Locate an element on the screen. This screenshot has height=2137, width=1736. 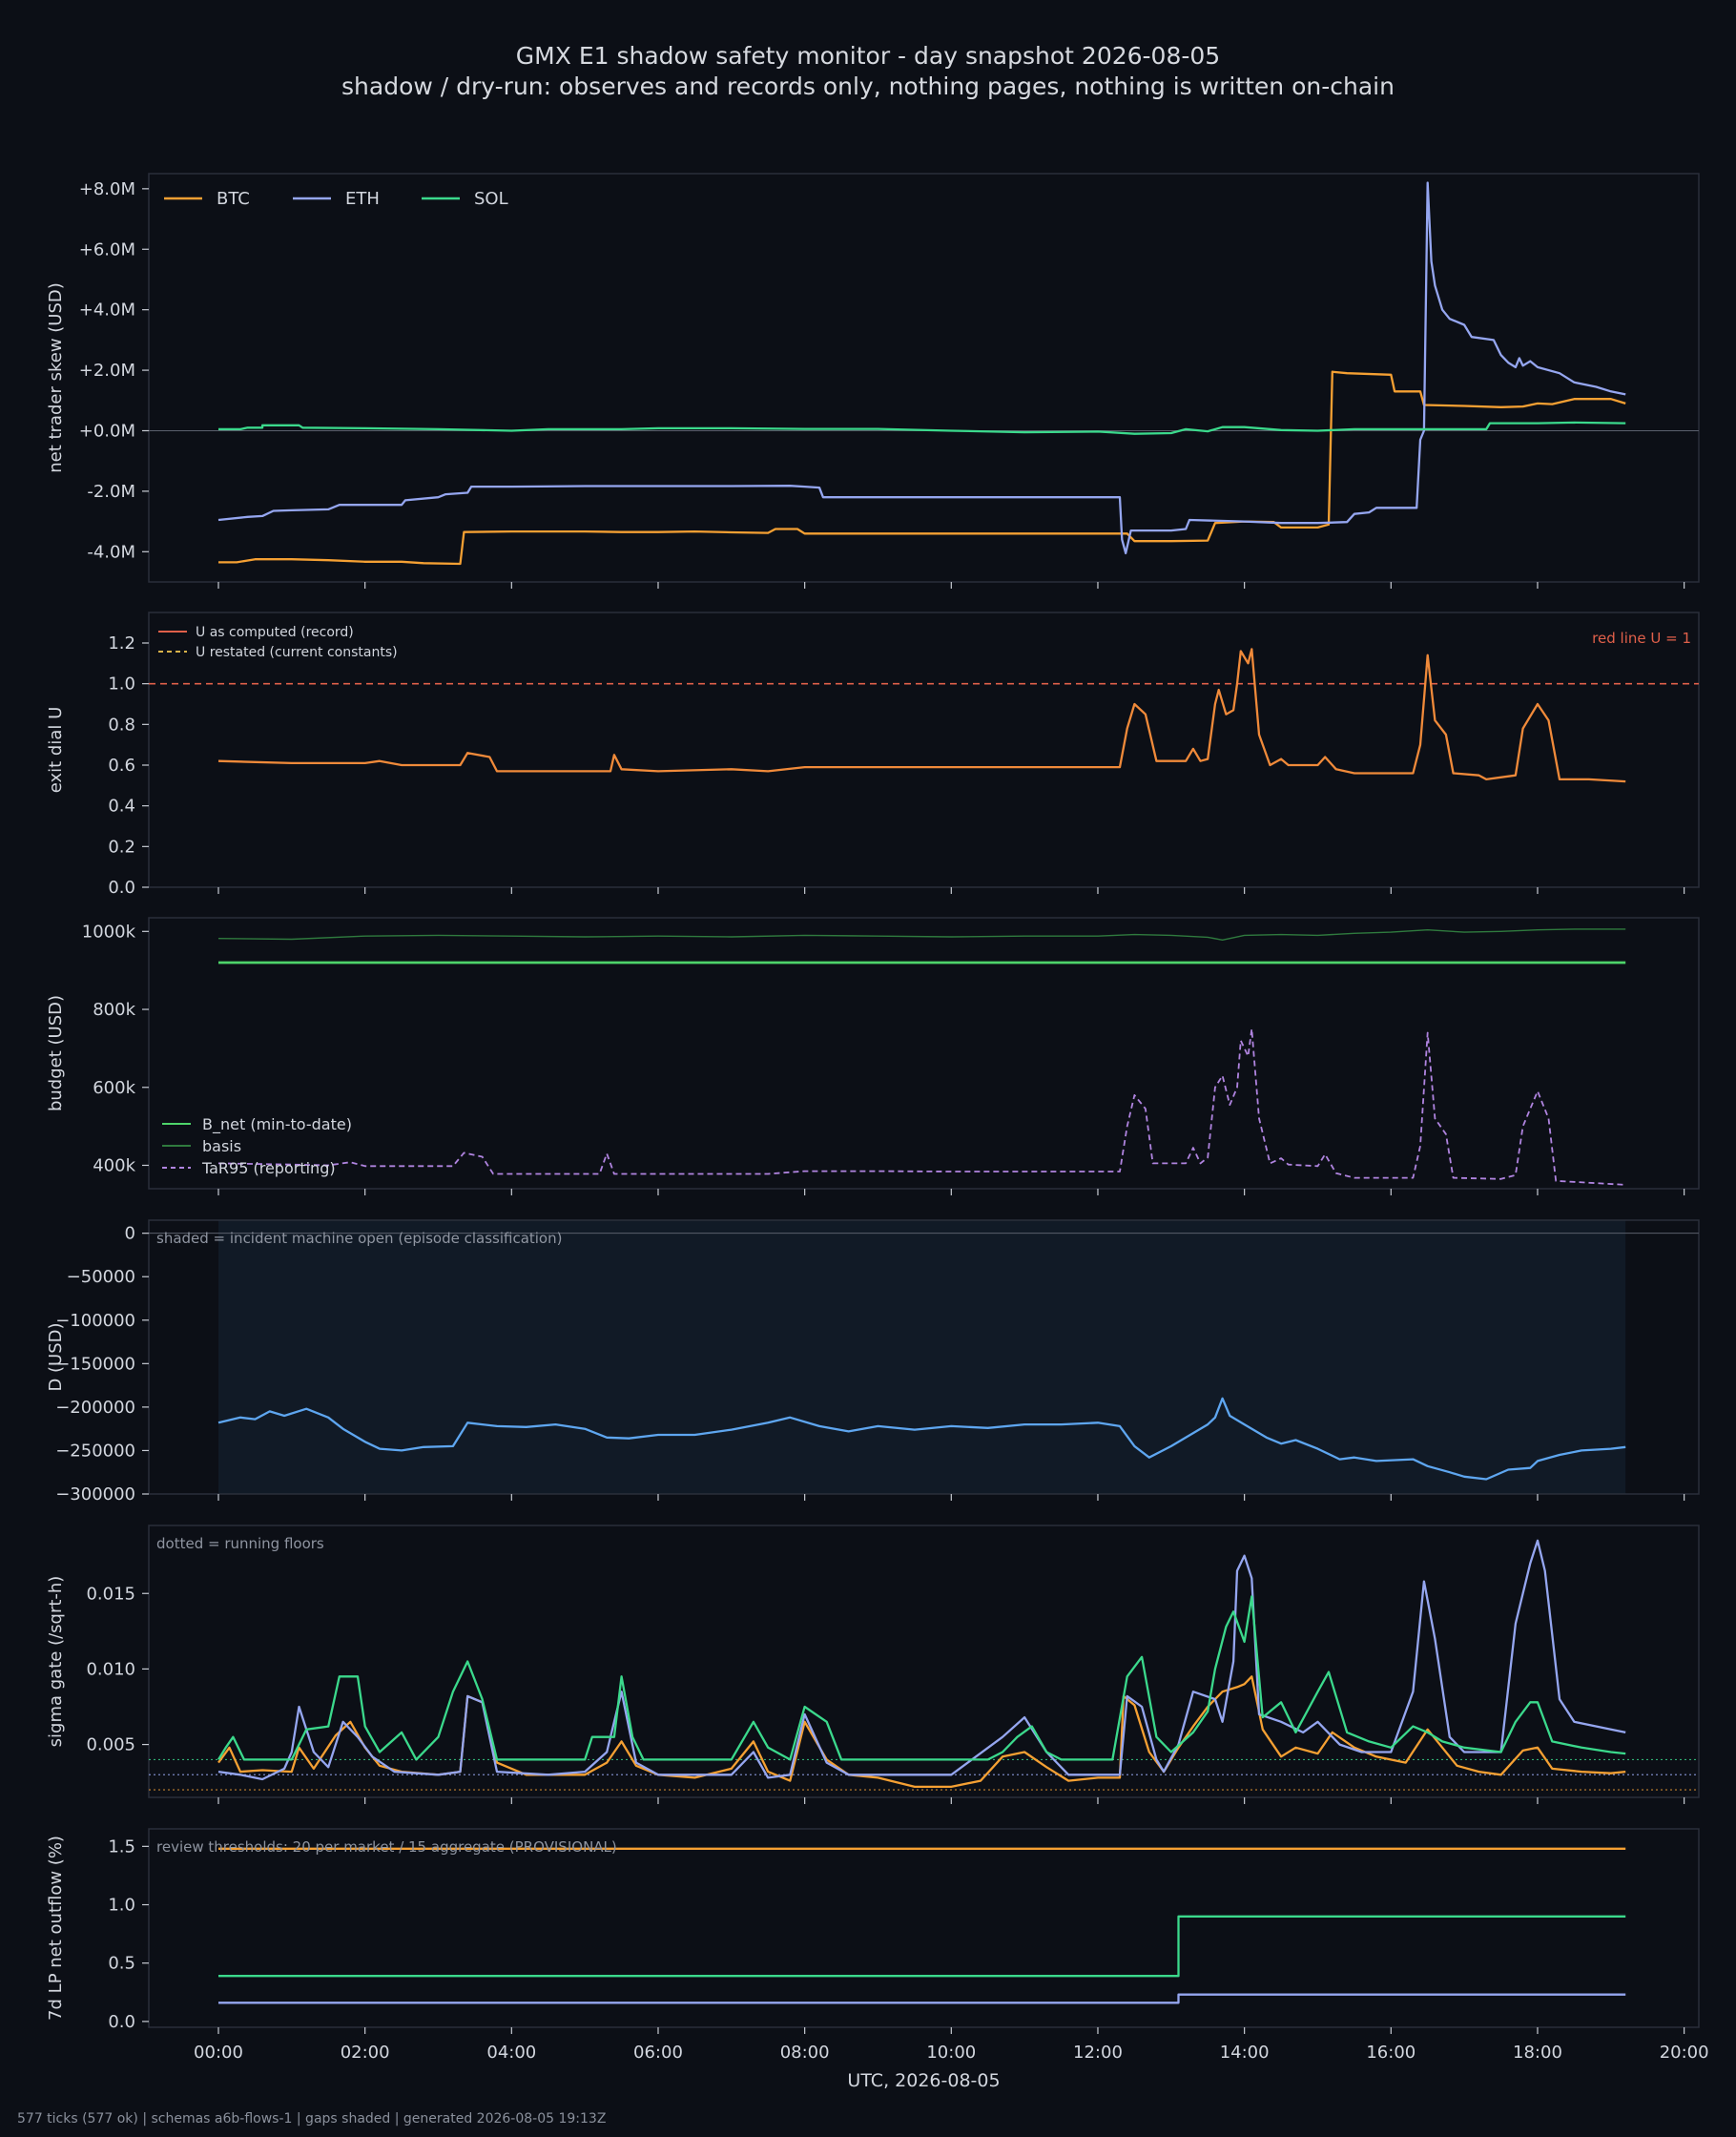
x-tick-label: 06:00 is located at coordinates (658, 2053).